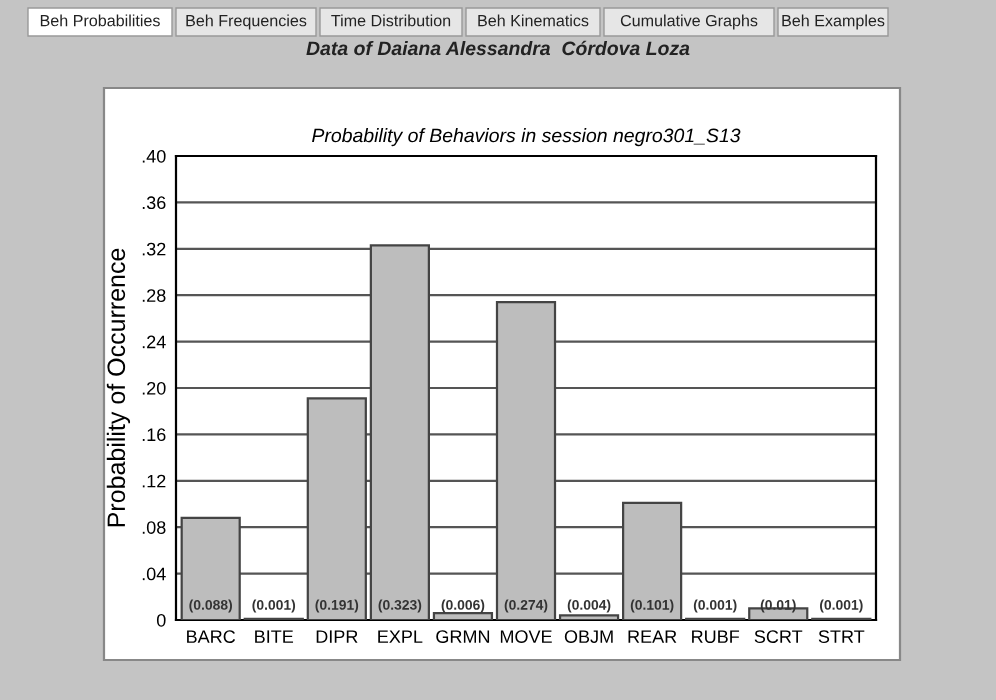 Image resolution: width=996 pixels, height=700 pixels. Describe the element at coordinates (154, 481) in the screenshot. I see `y-tick-label: .12` at that location.